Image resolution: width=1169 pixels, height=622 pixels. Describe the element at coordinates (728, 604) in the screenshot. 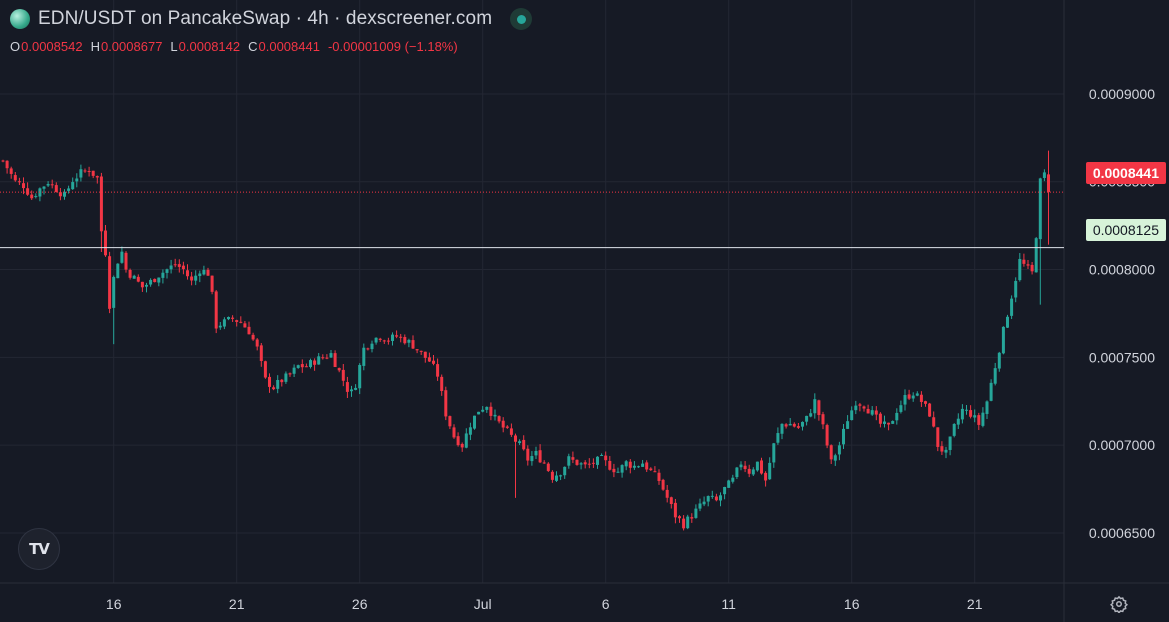

I see `x-tick-label: 11` at that location.